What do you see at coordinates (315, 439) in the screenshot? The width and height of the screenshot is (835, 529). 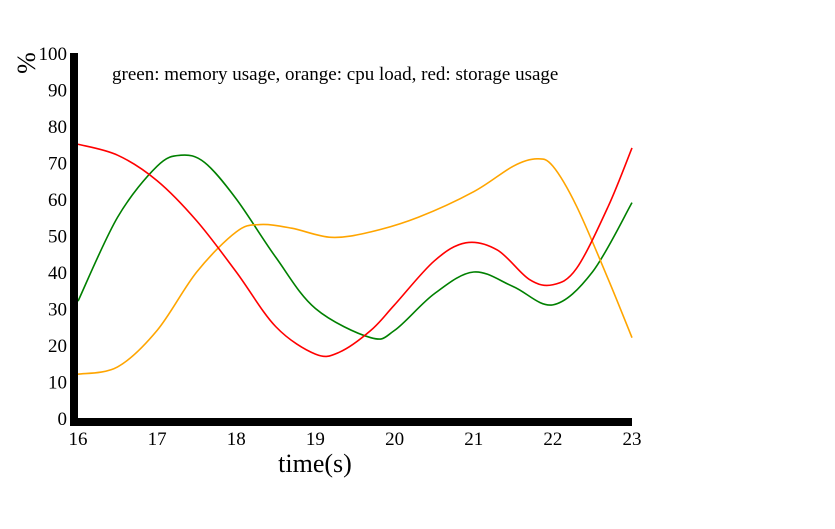 I see `x-tick-label: 19` at bounding box center [315, 439].